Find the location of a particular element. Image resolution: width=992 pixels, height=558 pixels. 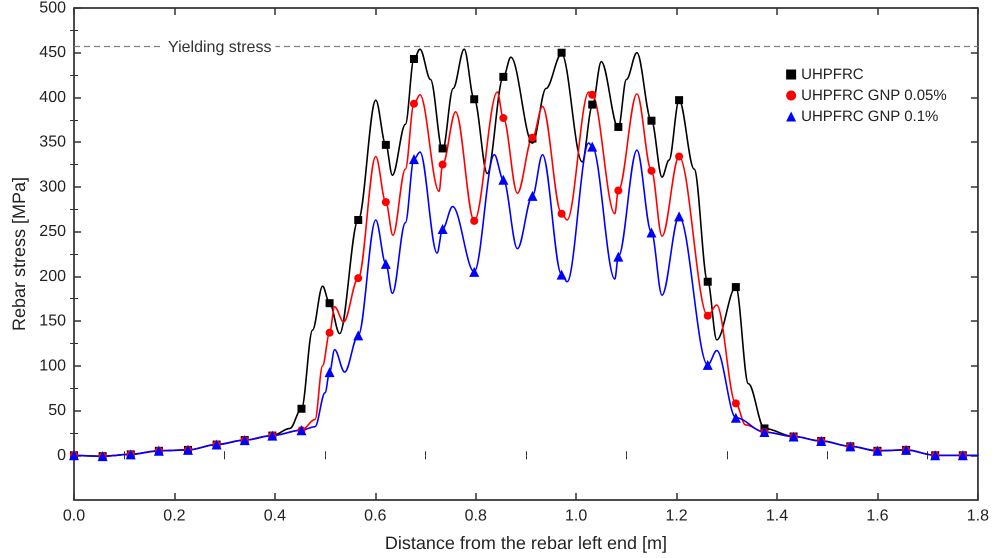

y-axis-title: Rebar stress [MPa] is located at coordinates (19, 254).